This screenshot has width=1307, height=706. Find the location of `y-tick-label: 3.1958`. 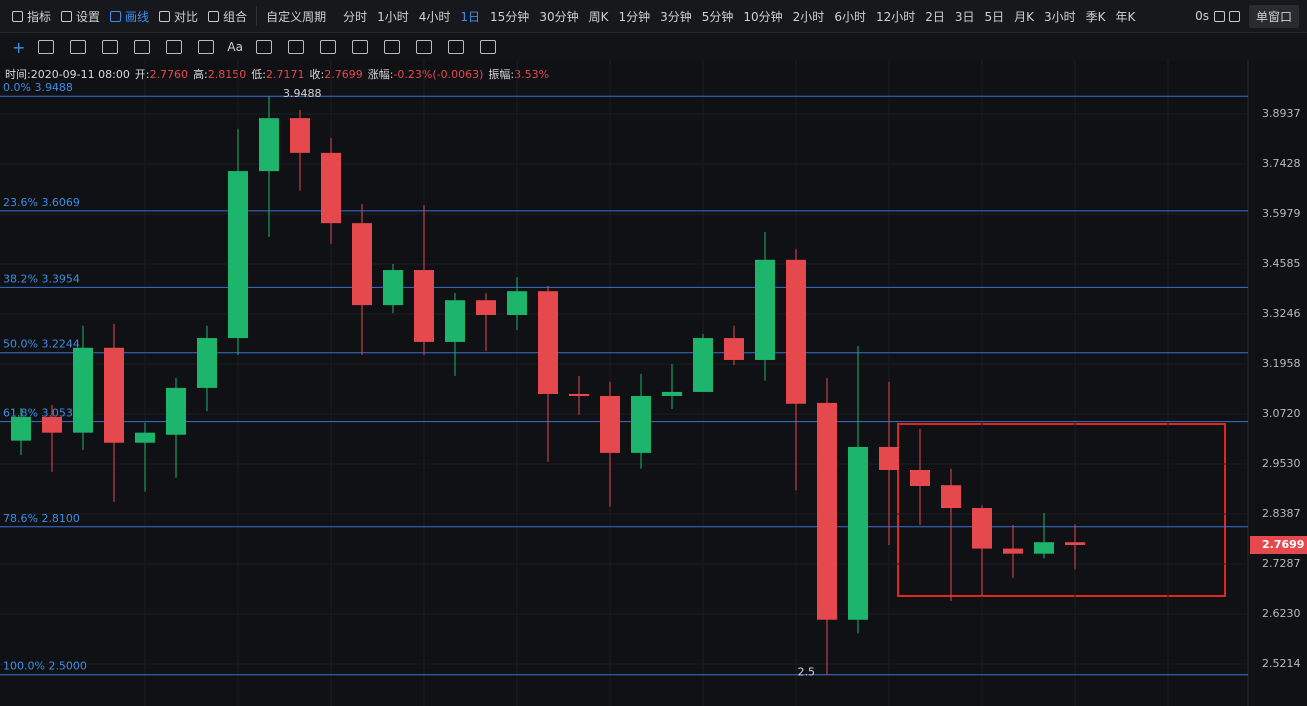

y-tick-label: 3.1958 is located at coordinates (1281, 363).